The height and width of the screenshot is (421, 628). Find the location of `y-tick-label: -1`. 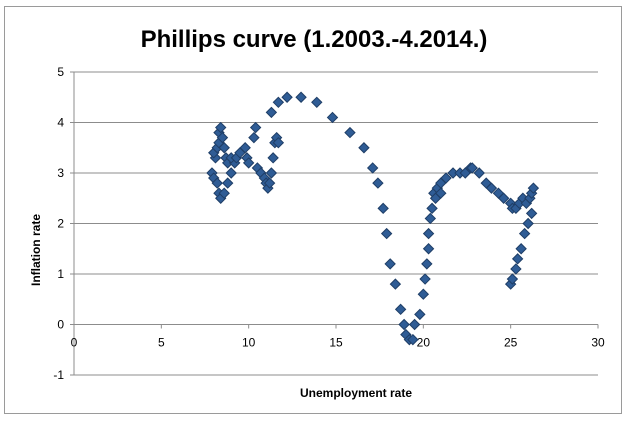

y-tick-label: -1 is located at coordinates (58, 375).